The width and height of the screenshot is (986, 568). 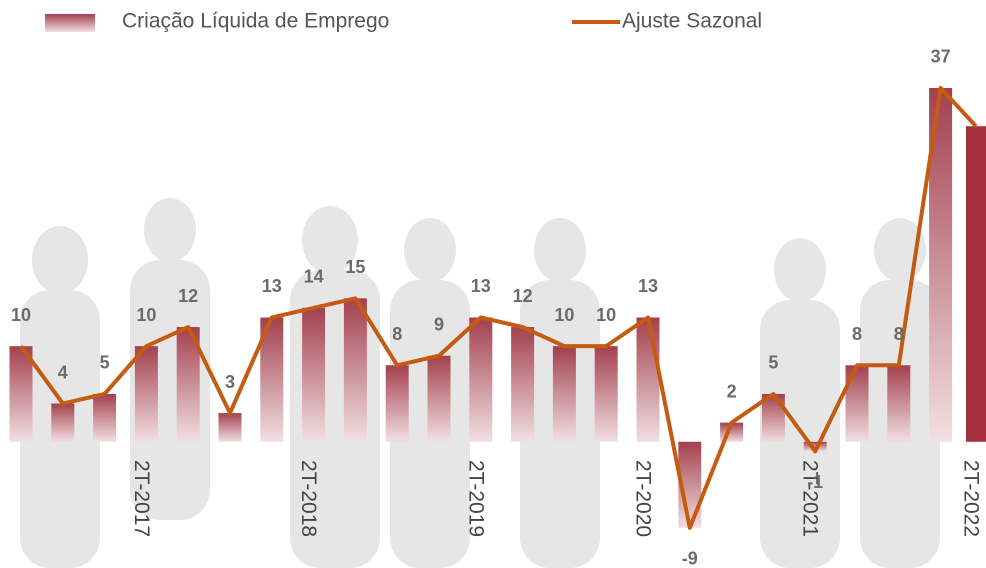 What do you see at coordinates (308, 498) in the screenshot?
I see `x-tick-label: 2T-2018` at bounding box center [308, 498].